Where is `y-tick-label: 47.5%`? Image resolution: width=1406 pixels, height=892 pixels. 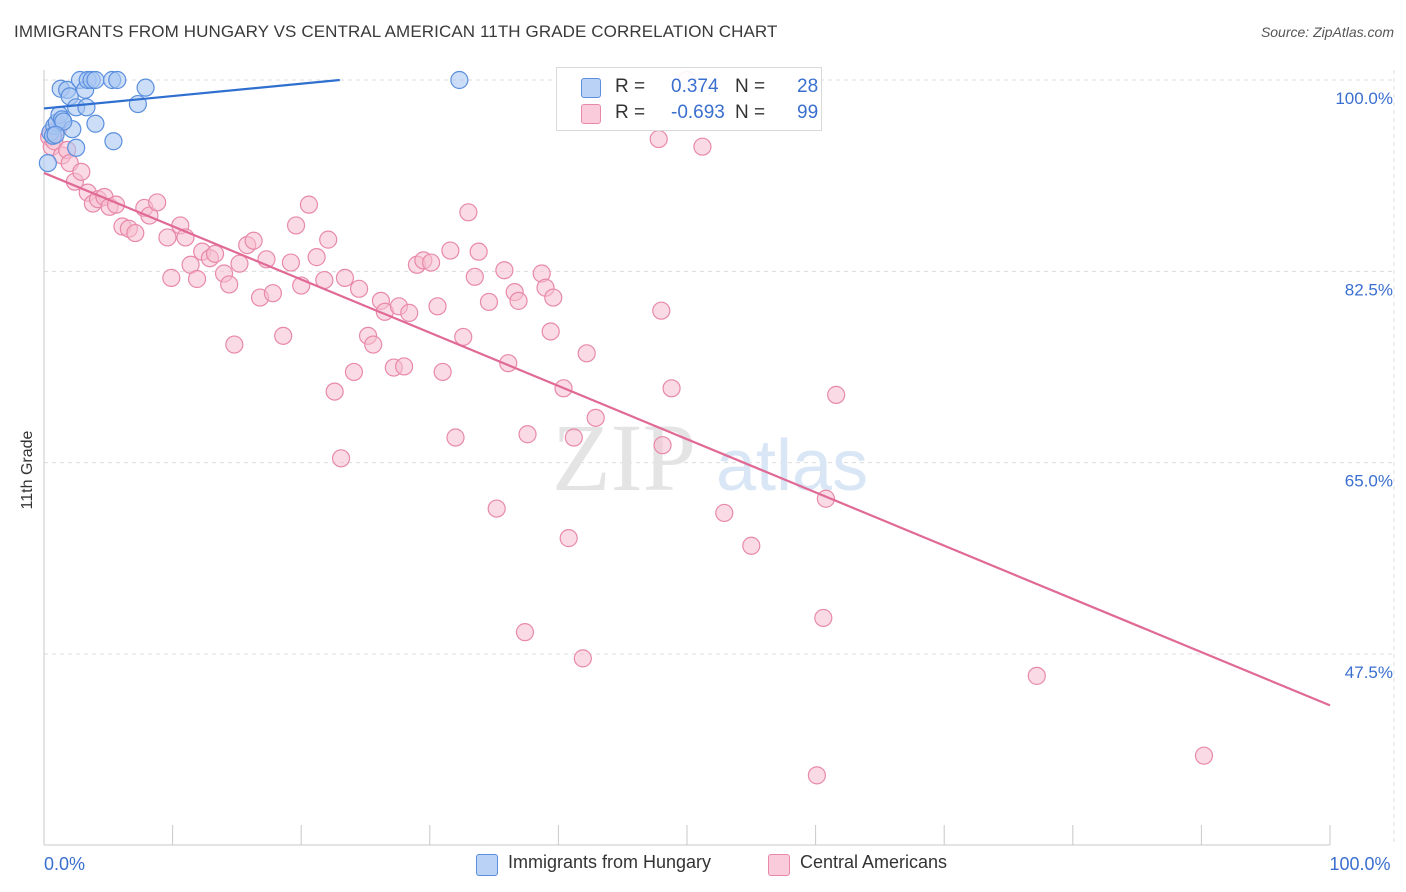
y-tick-label: 47.5% is located at coordinates (1369, 672).